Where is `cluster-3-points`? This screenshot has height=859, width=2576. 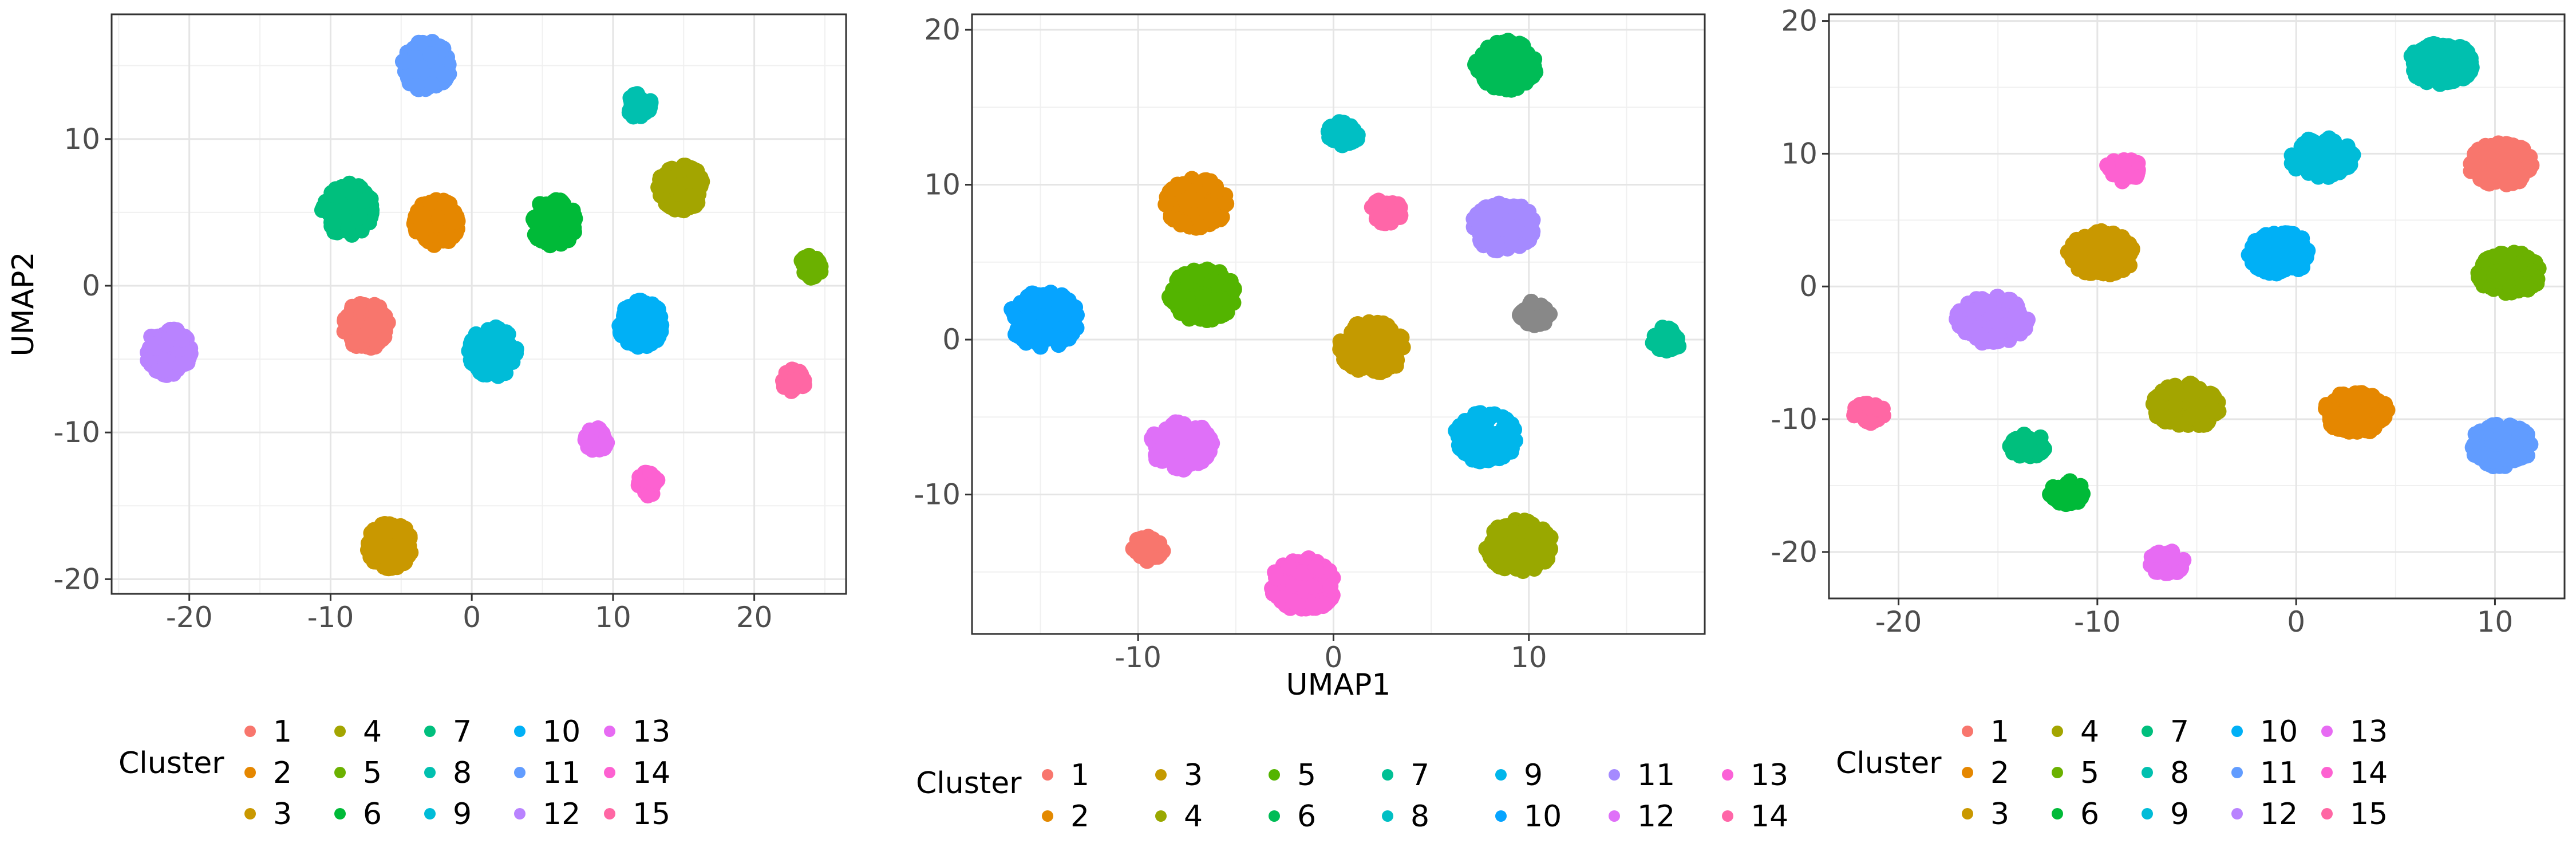
cluster-3-points is located at coordinates (389, 546).